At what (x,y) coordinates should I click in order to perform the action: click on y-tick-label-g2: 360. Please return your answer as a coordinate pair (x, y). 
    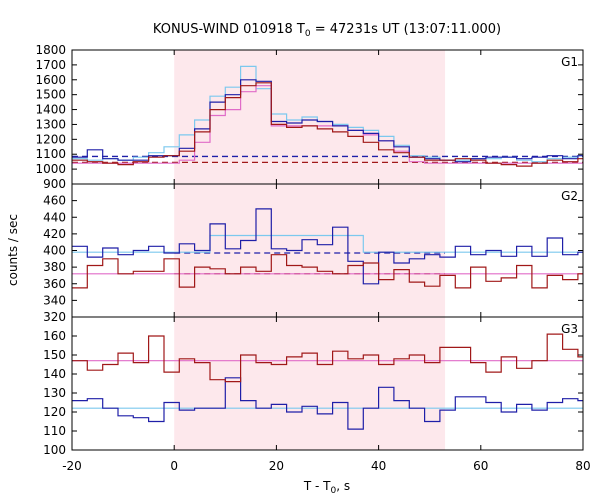
    Looking at the image, I should click on (54, 284).